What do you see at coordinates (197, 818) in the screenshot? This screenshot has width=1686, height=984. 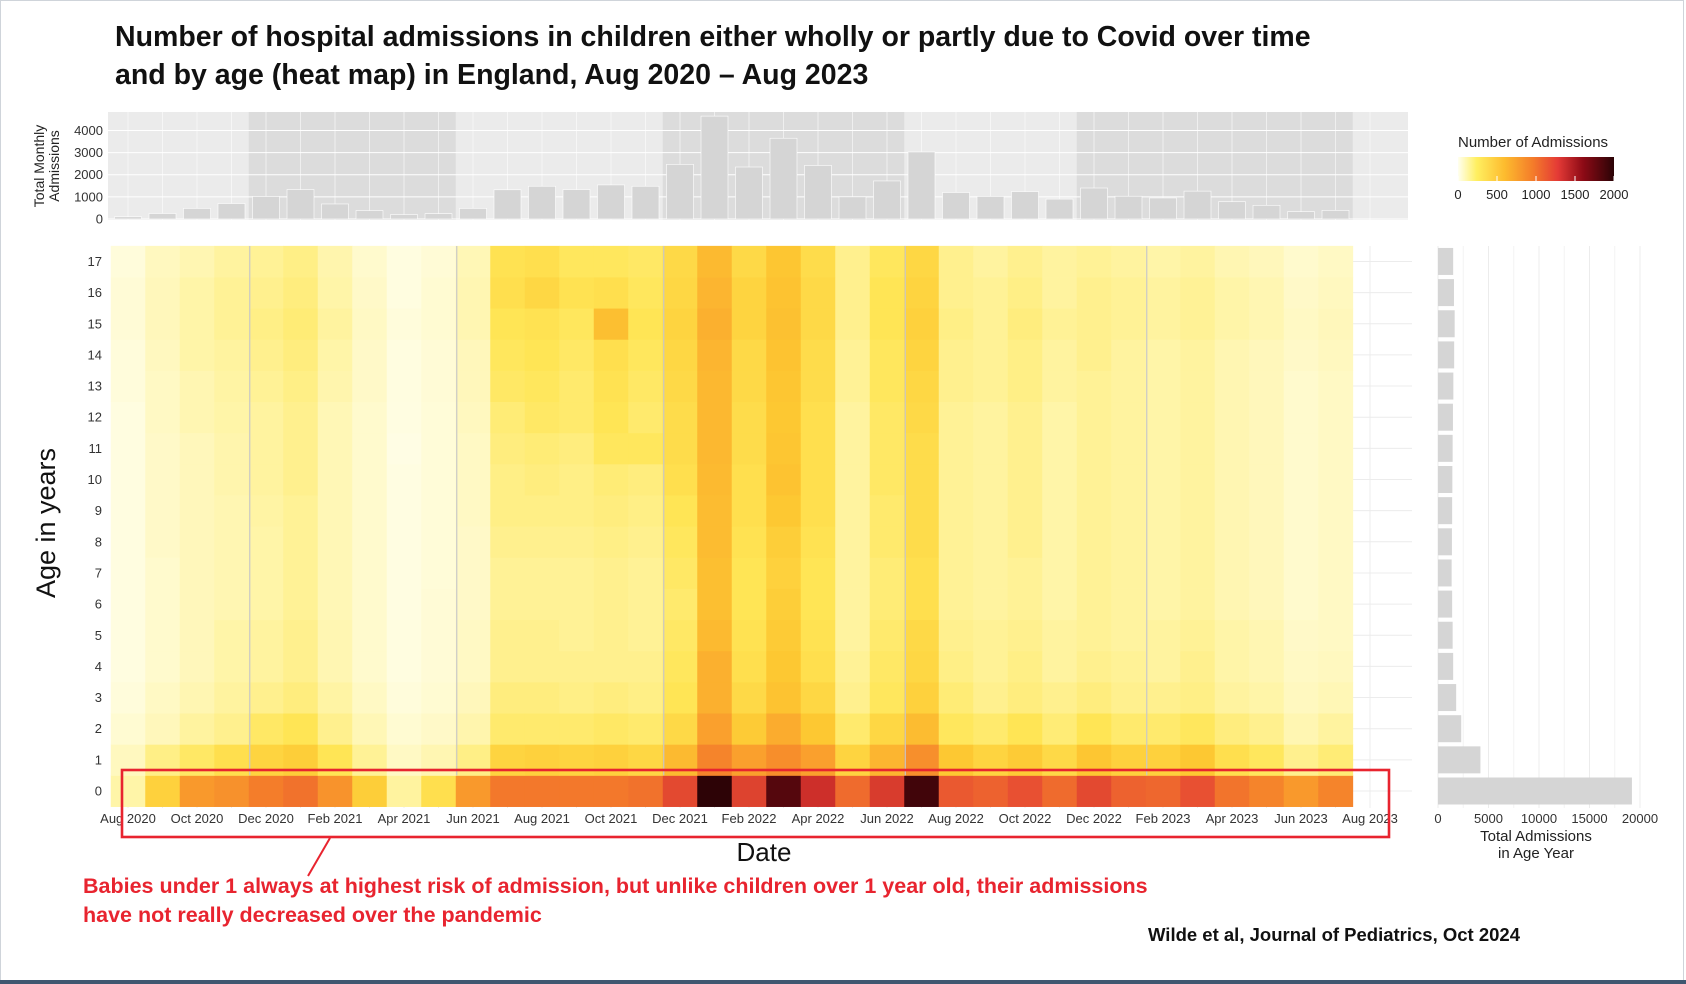 I see `date-tick-label: Oct 2020` at bounding box center [197, 818].